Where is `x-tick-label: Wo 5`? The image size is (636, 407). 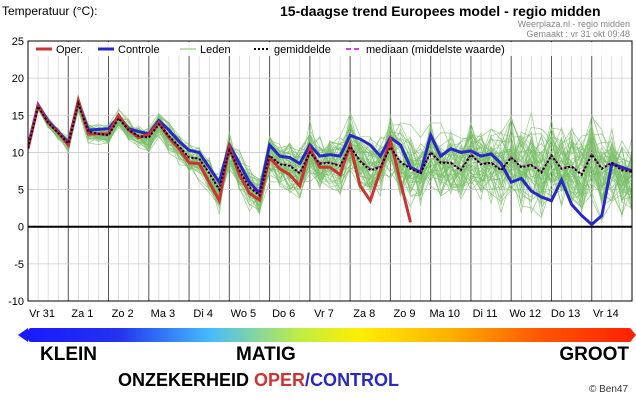 x-tick-label: Wo 5 is located at coordinates (243, 314).